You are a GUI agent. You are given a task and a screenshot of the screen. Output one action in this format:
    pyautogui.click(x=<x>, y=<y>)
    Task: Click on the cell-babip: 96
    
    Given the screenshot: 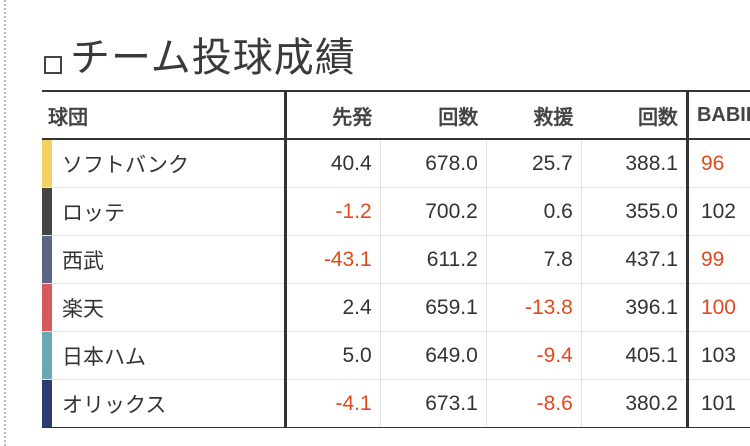 What is the action you would take?
    pyautogui.click(x=718, y=163)
    